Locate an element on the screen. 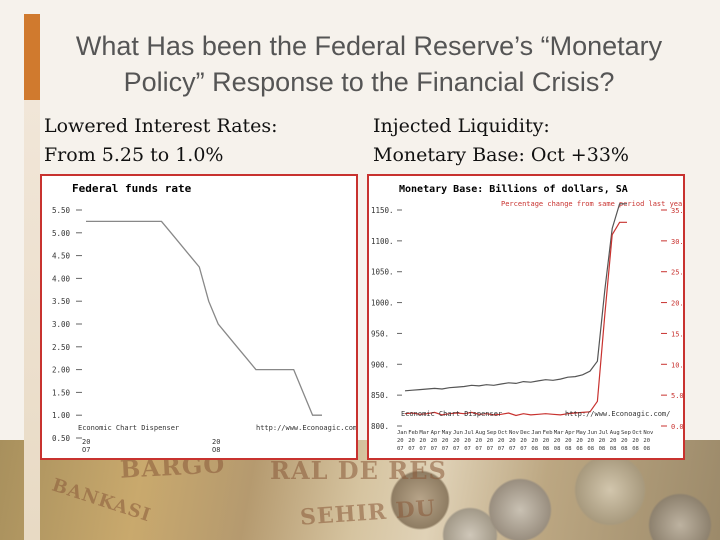 Image resolution: width=720 pixels, height=540 pixels. left-y-tick-label: 1050. is located at coordinates (382, 272).